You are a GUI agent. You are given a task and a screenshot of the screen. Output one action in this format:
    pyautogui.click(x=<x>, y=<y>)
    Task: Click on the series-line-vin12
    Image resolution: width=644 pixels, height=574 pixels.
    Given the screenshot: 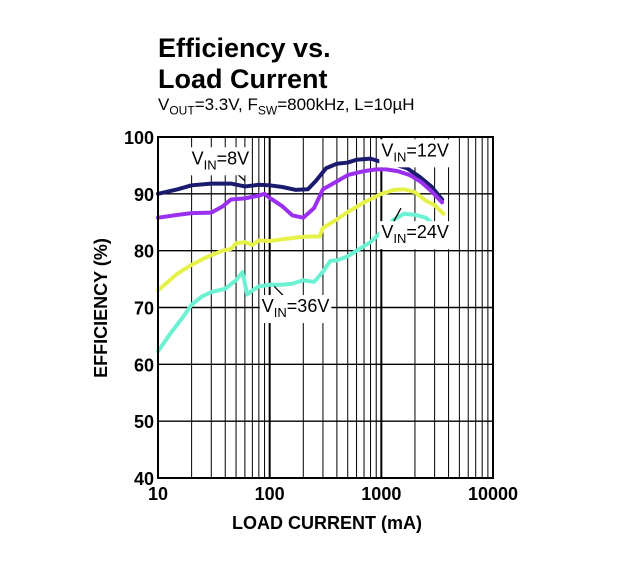 What is the action you would take?
    pyautogui.click(x=300, y=193)
    